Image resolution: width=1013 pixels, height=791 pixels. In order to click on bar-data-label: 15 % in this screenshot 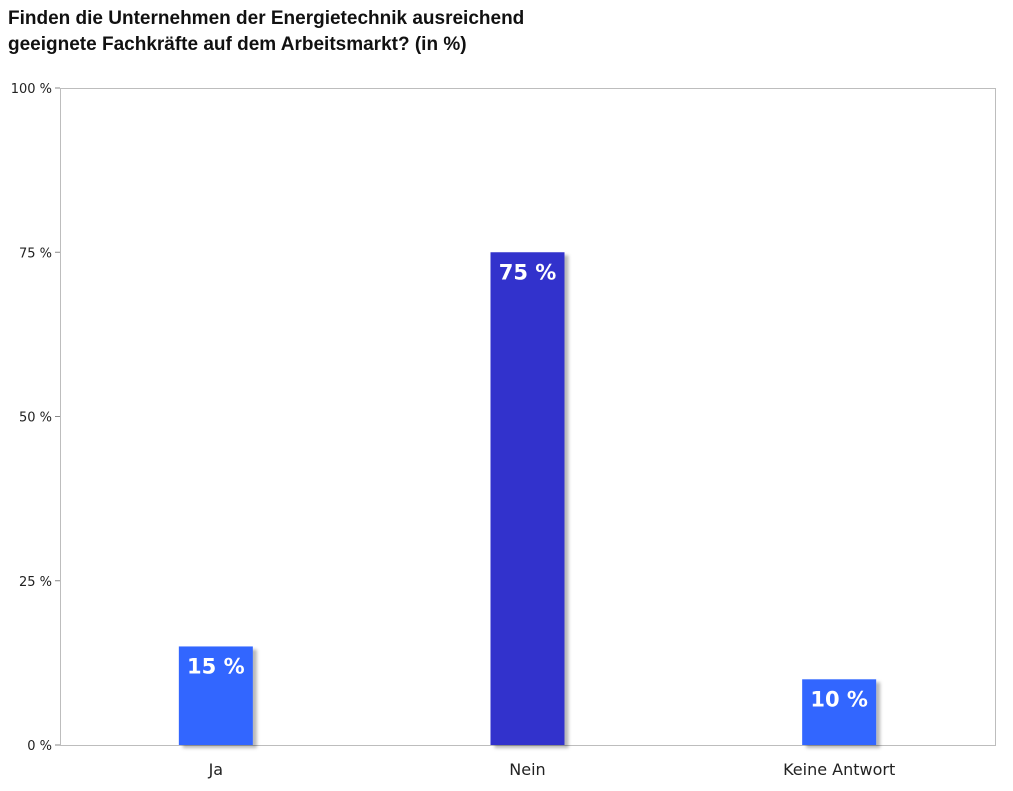, I will do `click(216, 666)`.